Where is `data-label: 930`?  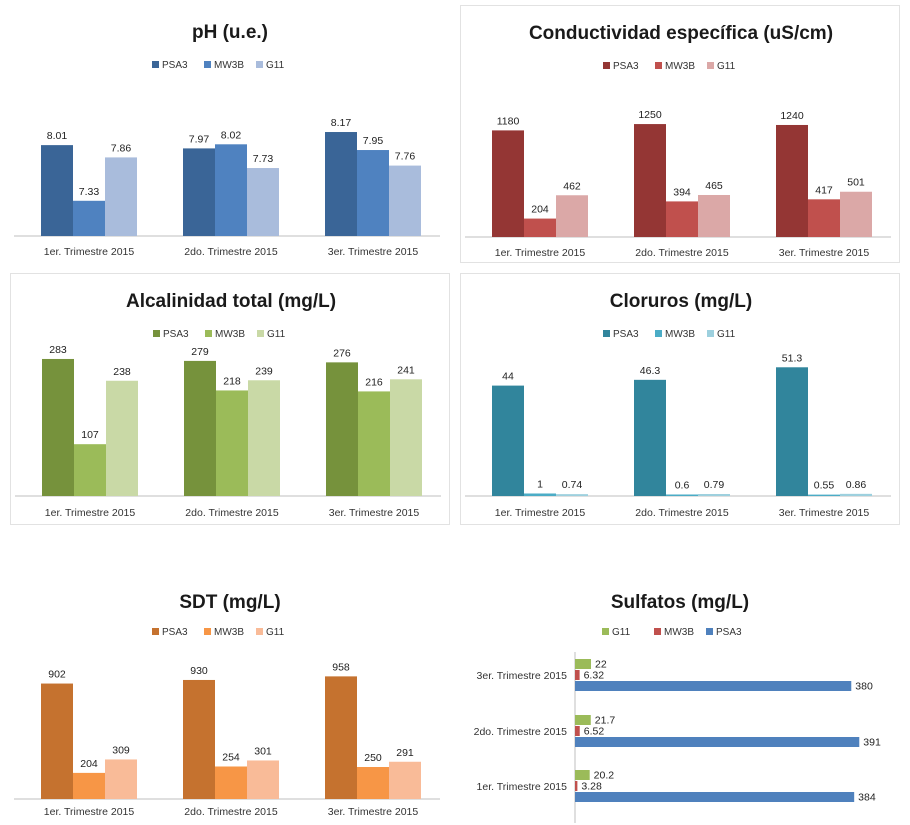
data-label: 930 is located at coordinates (199, 671).